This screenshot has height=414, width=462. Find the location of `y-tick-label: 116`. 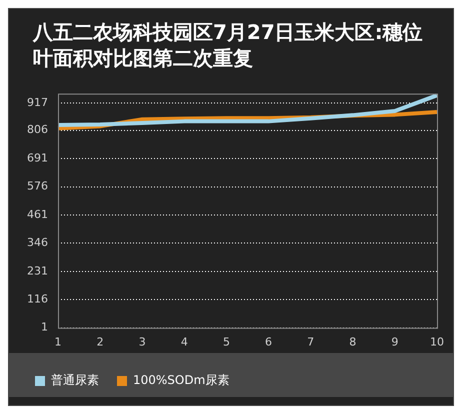

y-tick-label: 116 is located at coordinates (37, 299).